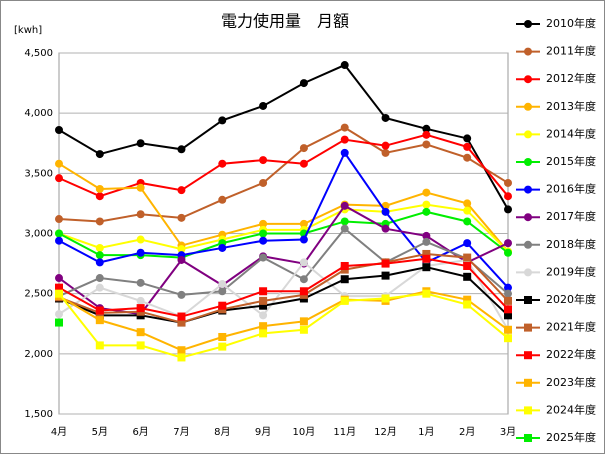  Describe the element at coordinates (508, 432) in the screenshot. I see `x-tick-label: 3月` at that location.